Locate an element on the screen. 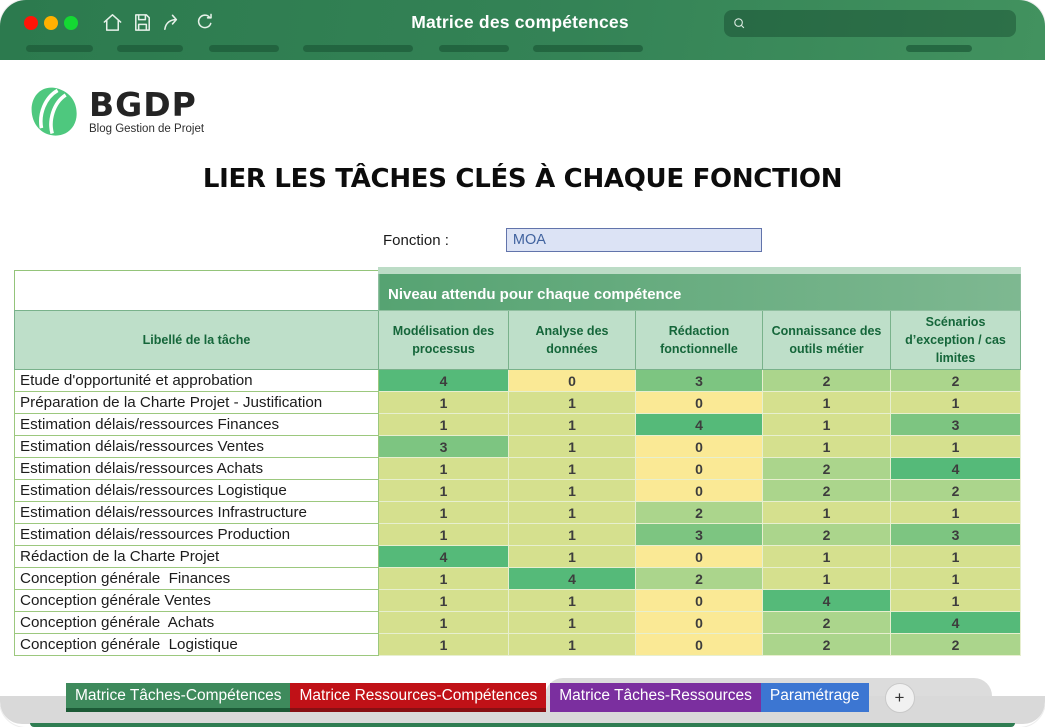 This screenshot has height=727, width=1045. home-icon is located at coordinates (112, 22).